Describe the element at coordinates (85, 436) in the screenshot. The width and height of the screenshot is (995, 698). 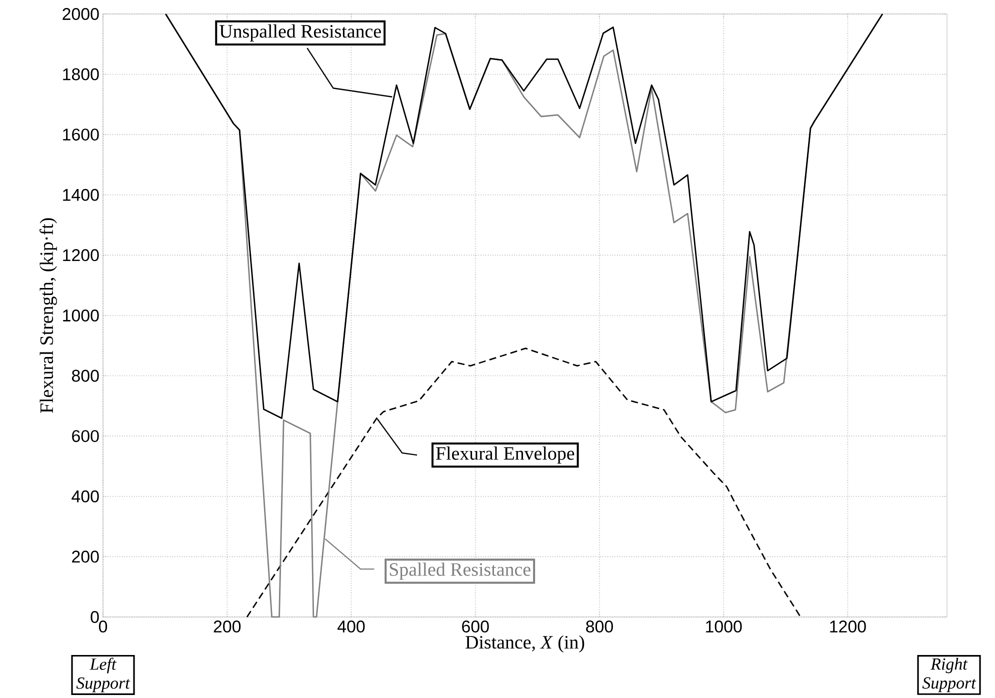
I see `y-tick-label: 600` at that location.